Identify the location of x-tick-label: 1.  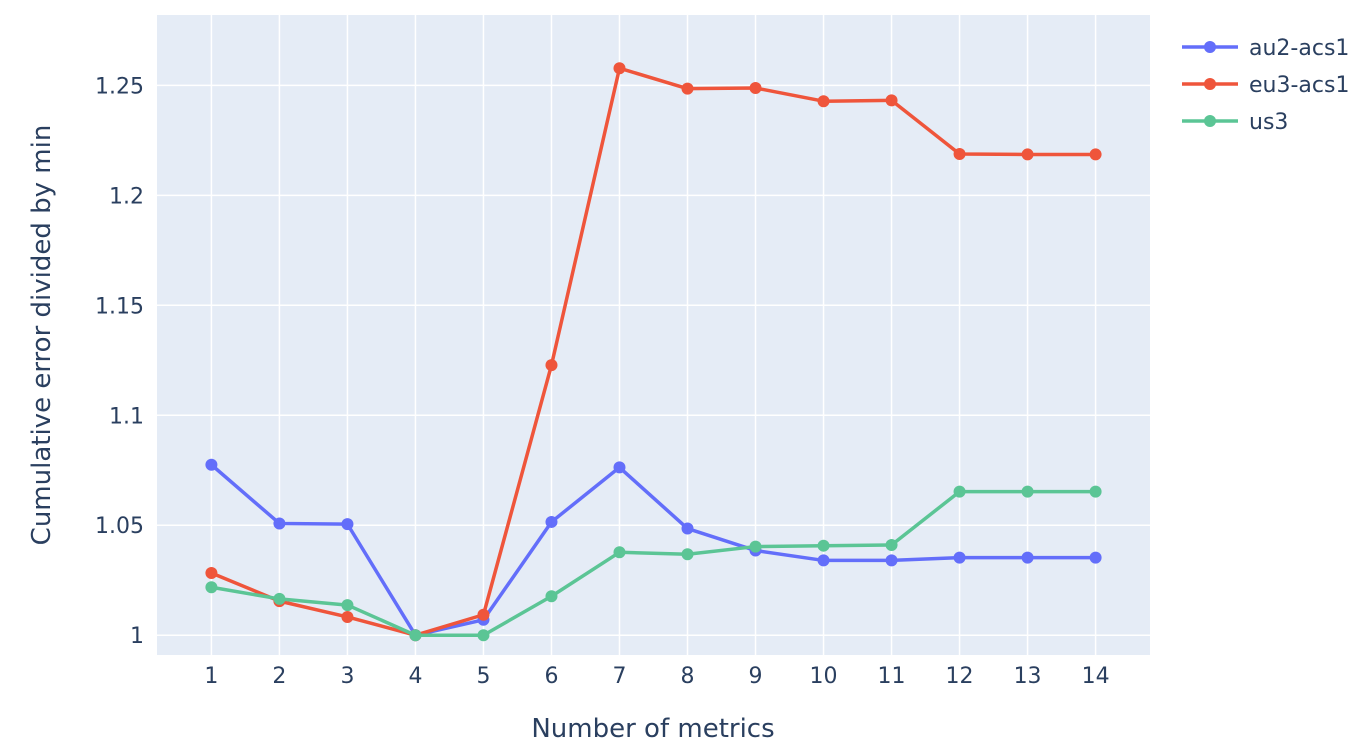
(211, 676).